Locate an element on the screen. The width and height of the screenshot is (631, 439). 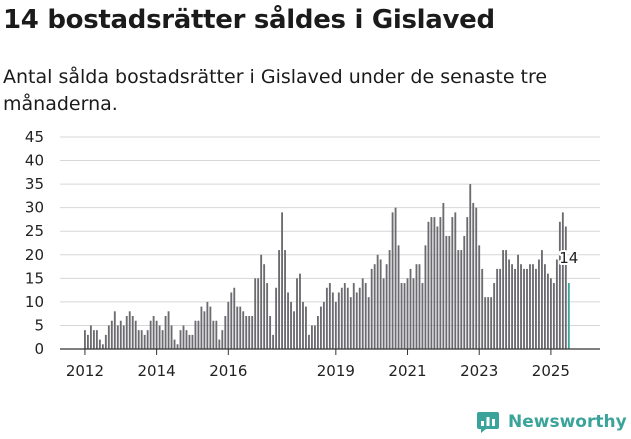
newsworthy-logo-icon is located at coordinates (488, 422).